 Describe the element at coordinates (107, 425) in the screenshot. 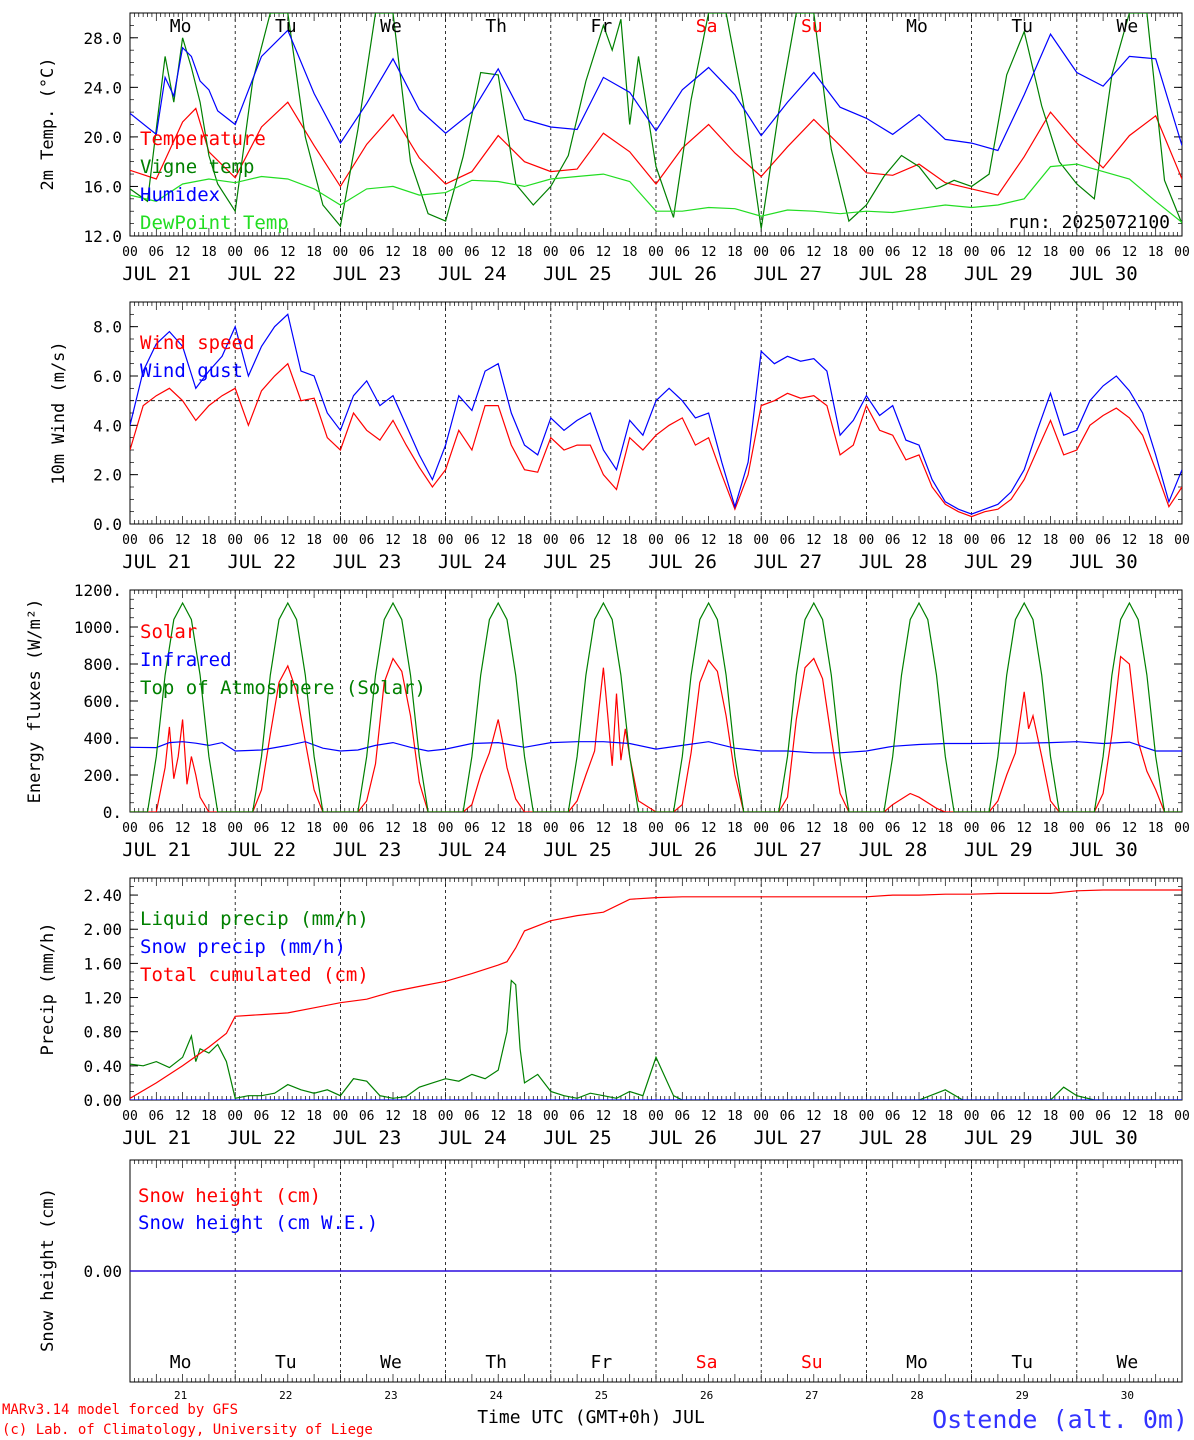

I see `y-tick-label: 4.0` at that location.